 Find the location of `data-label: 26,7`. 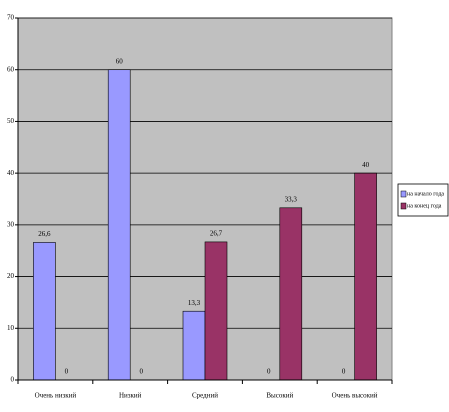

data-label: 26,7 is located at coordinates (216, 234).